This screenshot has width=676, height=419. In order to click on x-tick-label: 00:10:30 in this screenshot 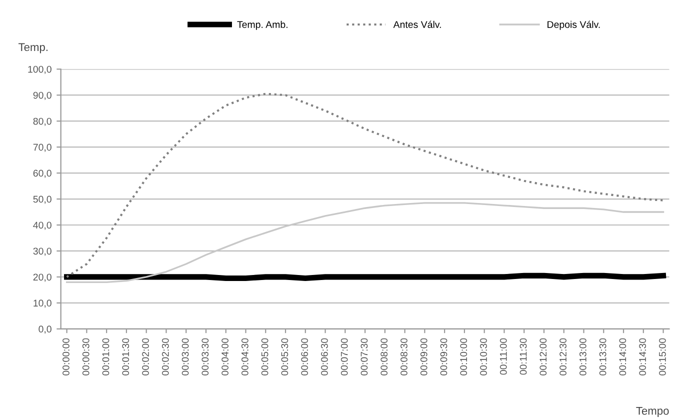, I will do `click(483, 357)`.